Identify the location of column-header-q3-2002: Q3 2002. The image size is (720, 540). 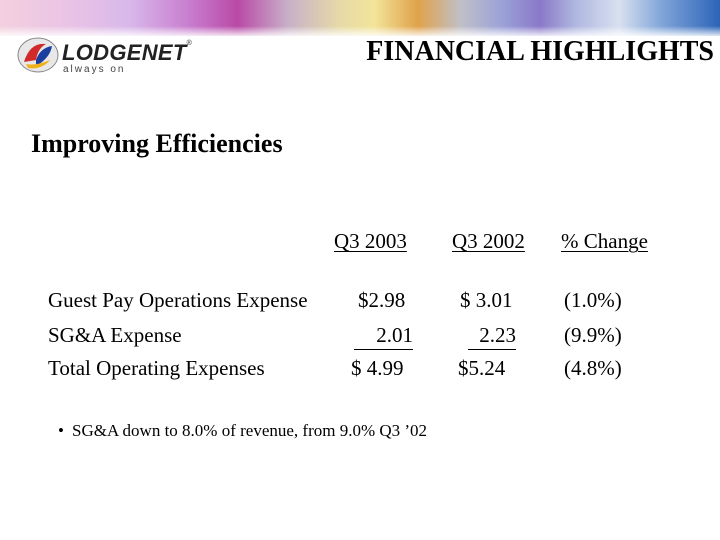
(488, 241).